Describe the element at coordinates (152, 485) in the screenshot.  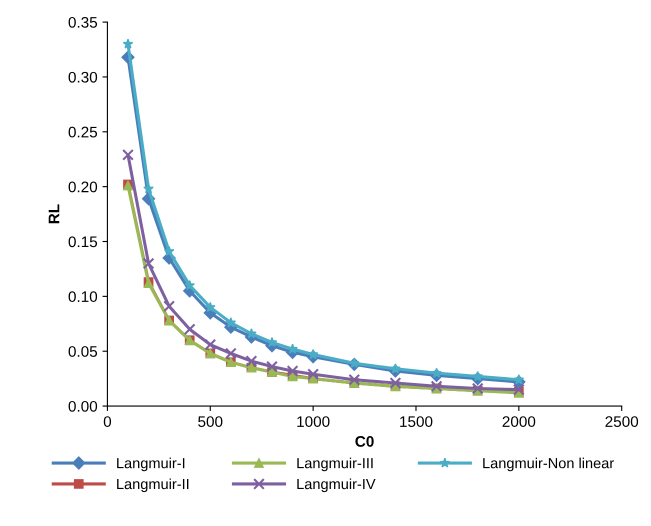
I see `legend-label: Langmuir-II` at that location.